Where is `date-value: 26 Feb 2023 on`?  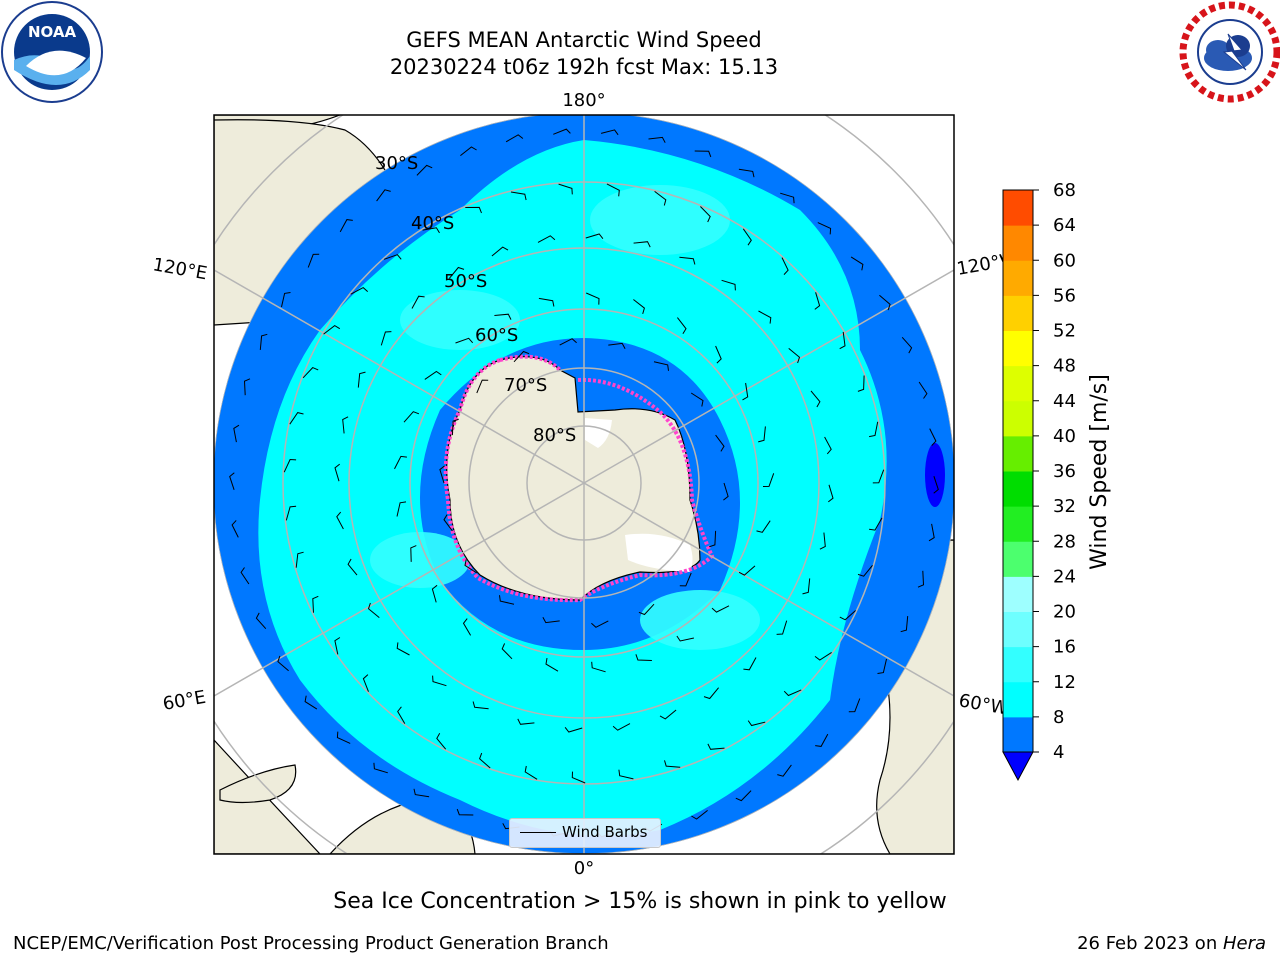 date-value: 26 Feb 2023 on is located at coordinates (1150, 943).